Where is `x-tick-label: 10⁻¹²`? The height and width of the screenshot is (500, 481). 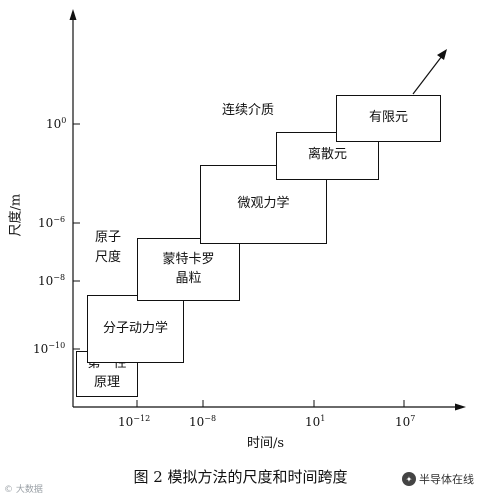 x-tick-label: 10⁻¹² is located at coordinates (134, 421).